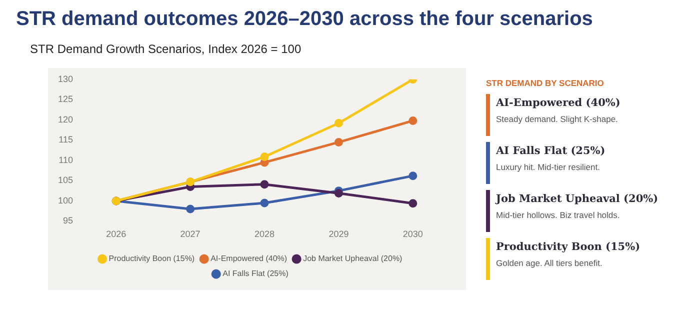 Image resolution: width=680 pixels, height=309 pixels. Describe the element at coordinates (558, 215) in the screenshot. I see `text: Mid-tier hollows. Biz travel holds.` at that location.